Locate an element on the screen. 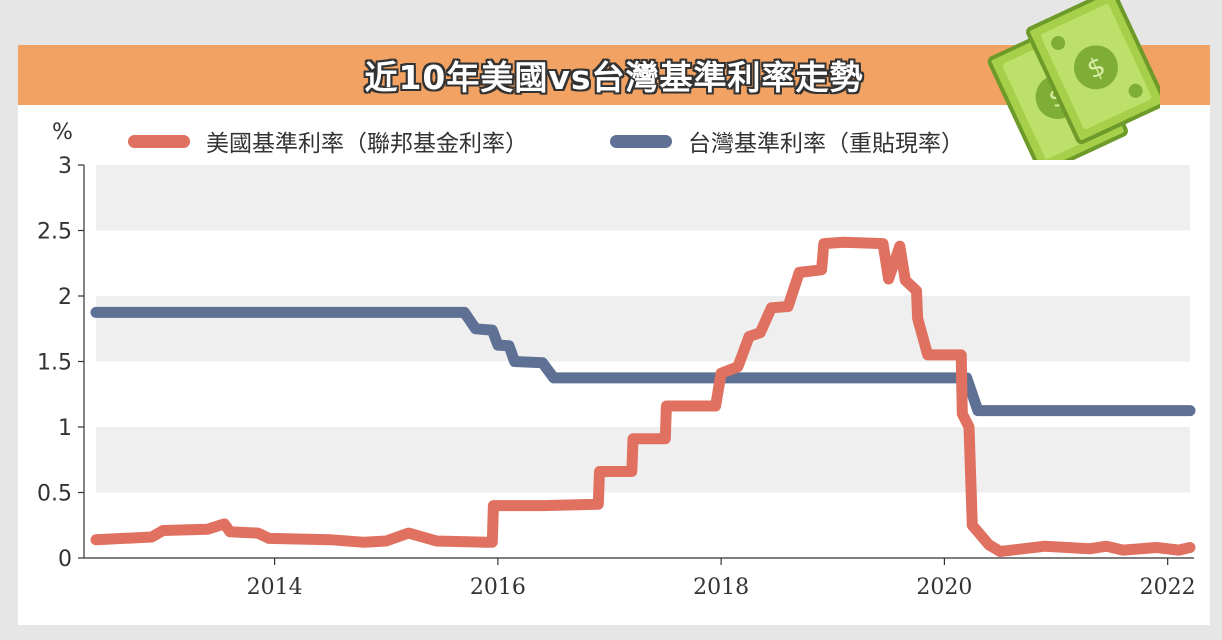 The width and height of the screenshot is (1222, 640). y-tick-label: 1.5 is located at coordinates (54, 363).